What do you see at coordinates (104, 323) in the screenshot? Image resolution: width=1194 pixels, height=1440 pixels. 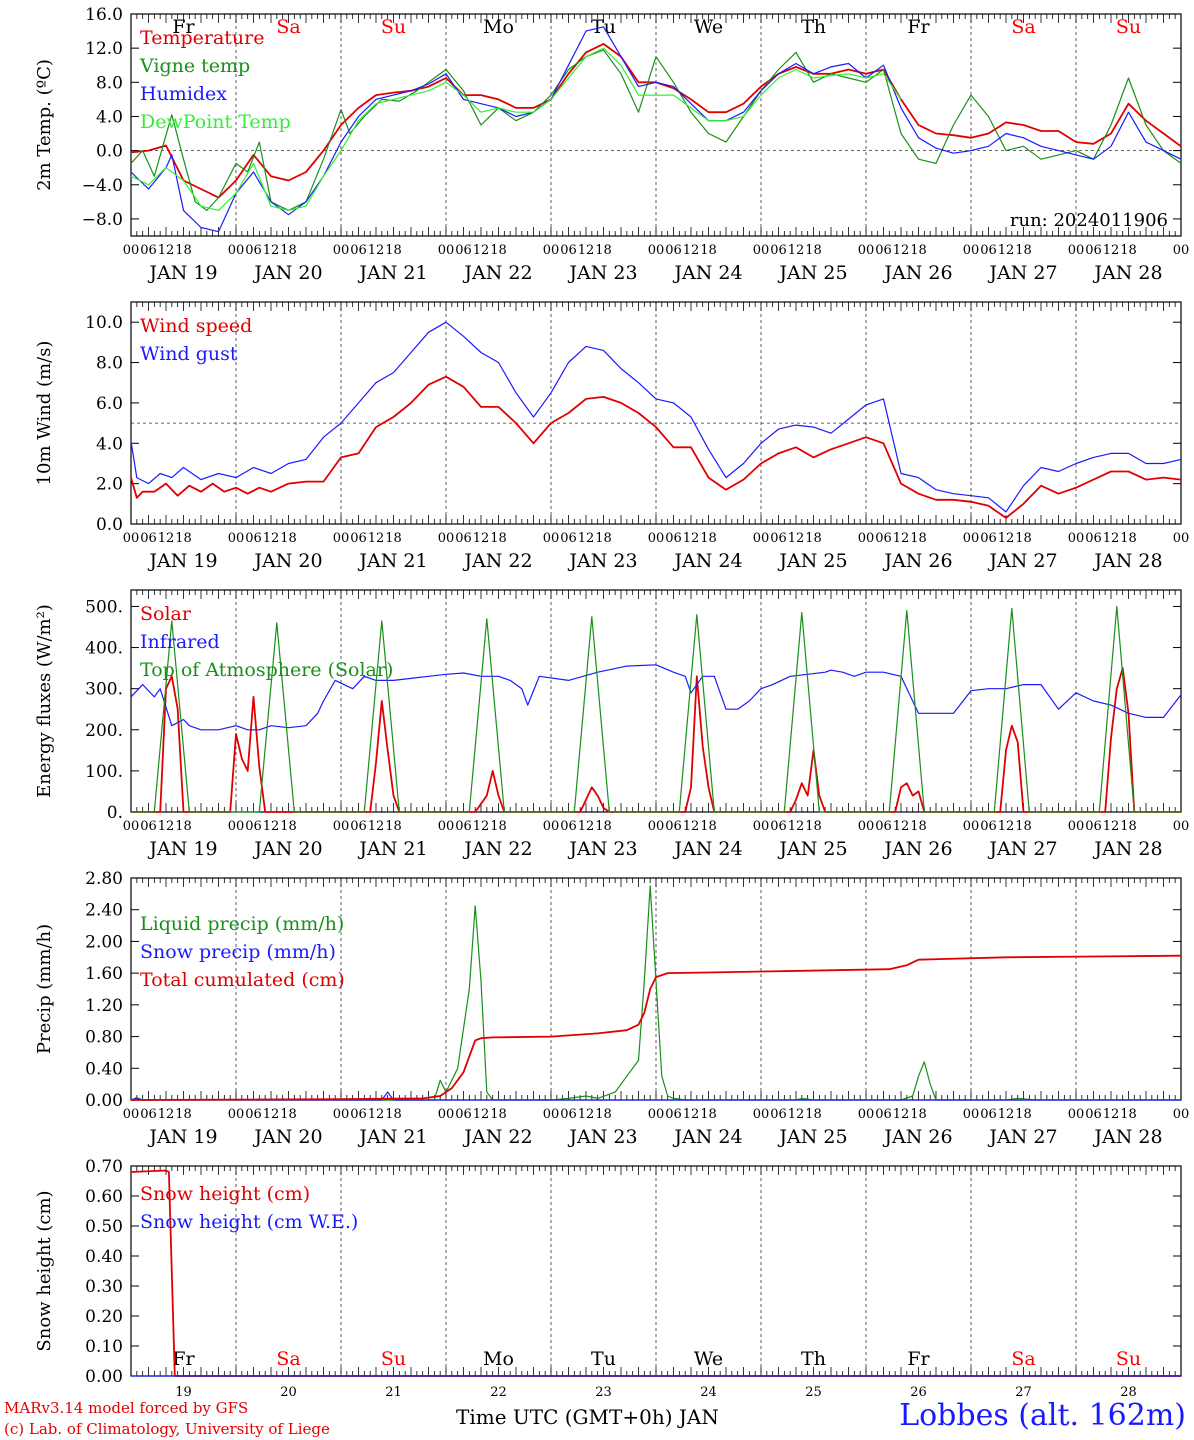 I see `y-tick-label: 10.0` at bounding box center [104, 323].